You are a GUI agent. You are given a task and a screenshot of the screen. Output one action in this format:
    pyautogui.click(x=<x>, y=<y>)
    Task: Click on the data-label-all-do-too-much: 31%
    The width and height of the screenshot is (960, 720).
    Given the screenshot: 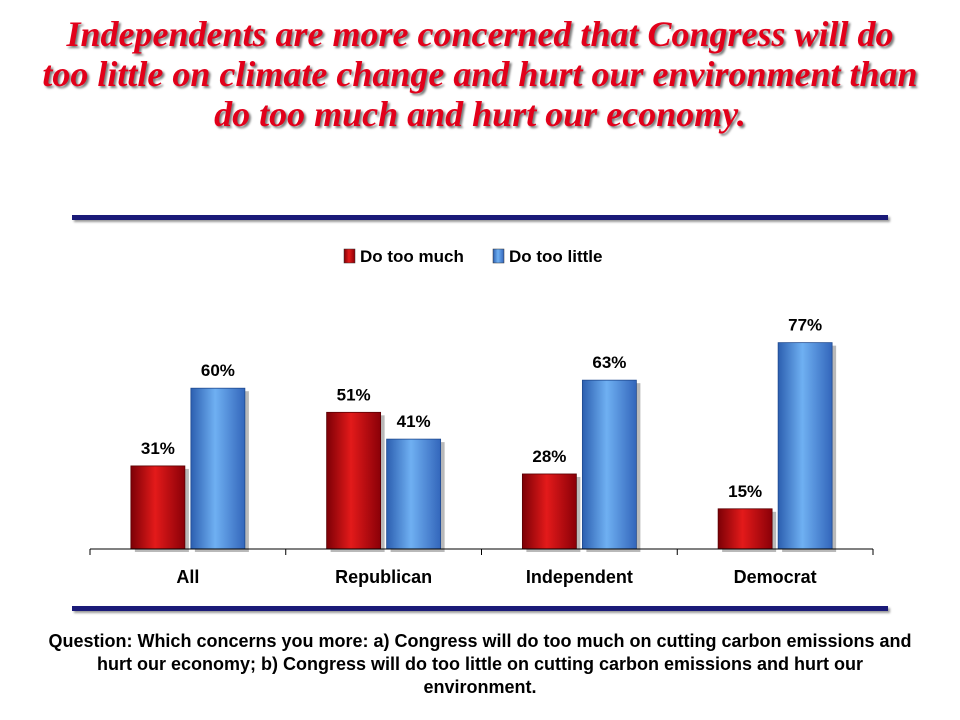 What is the action you would take?
    pyautogui.click(x=158, y=448)
    